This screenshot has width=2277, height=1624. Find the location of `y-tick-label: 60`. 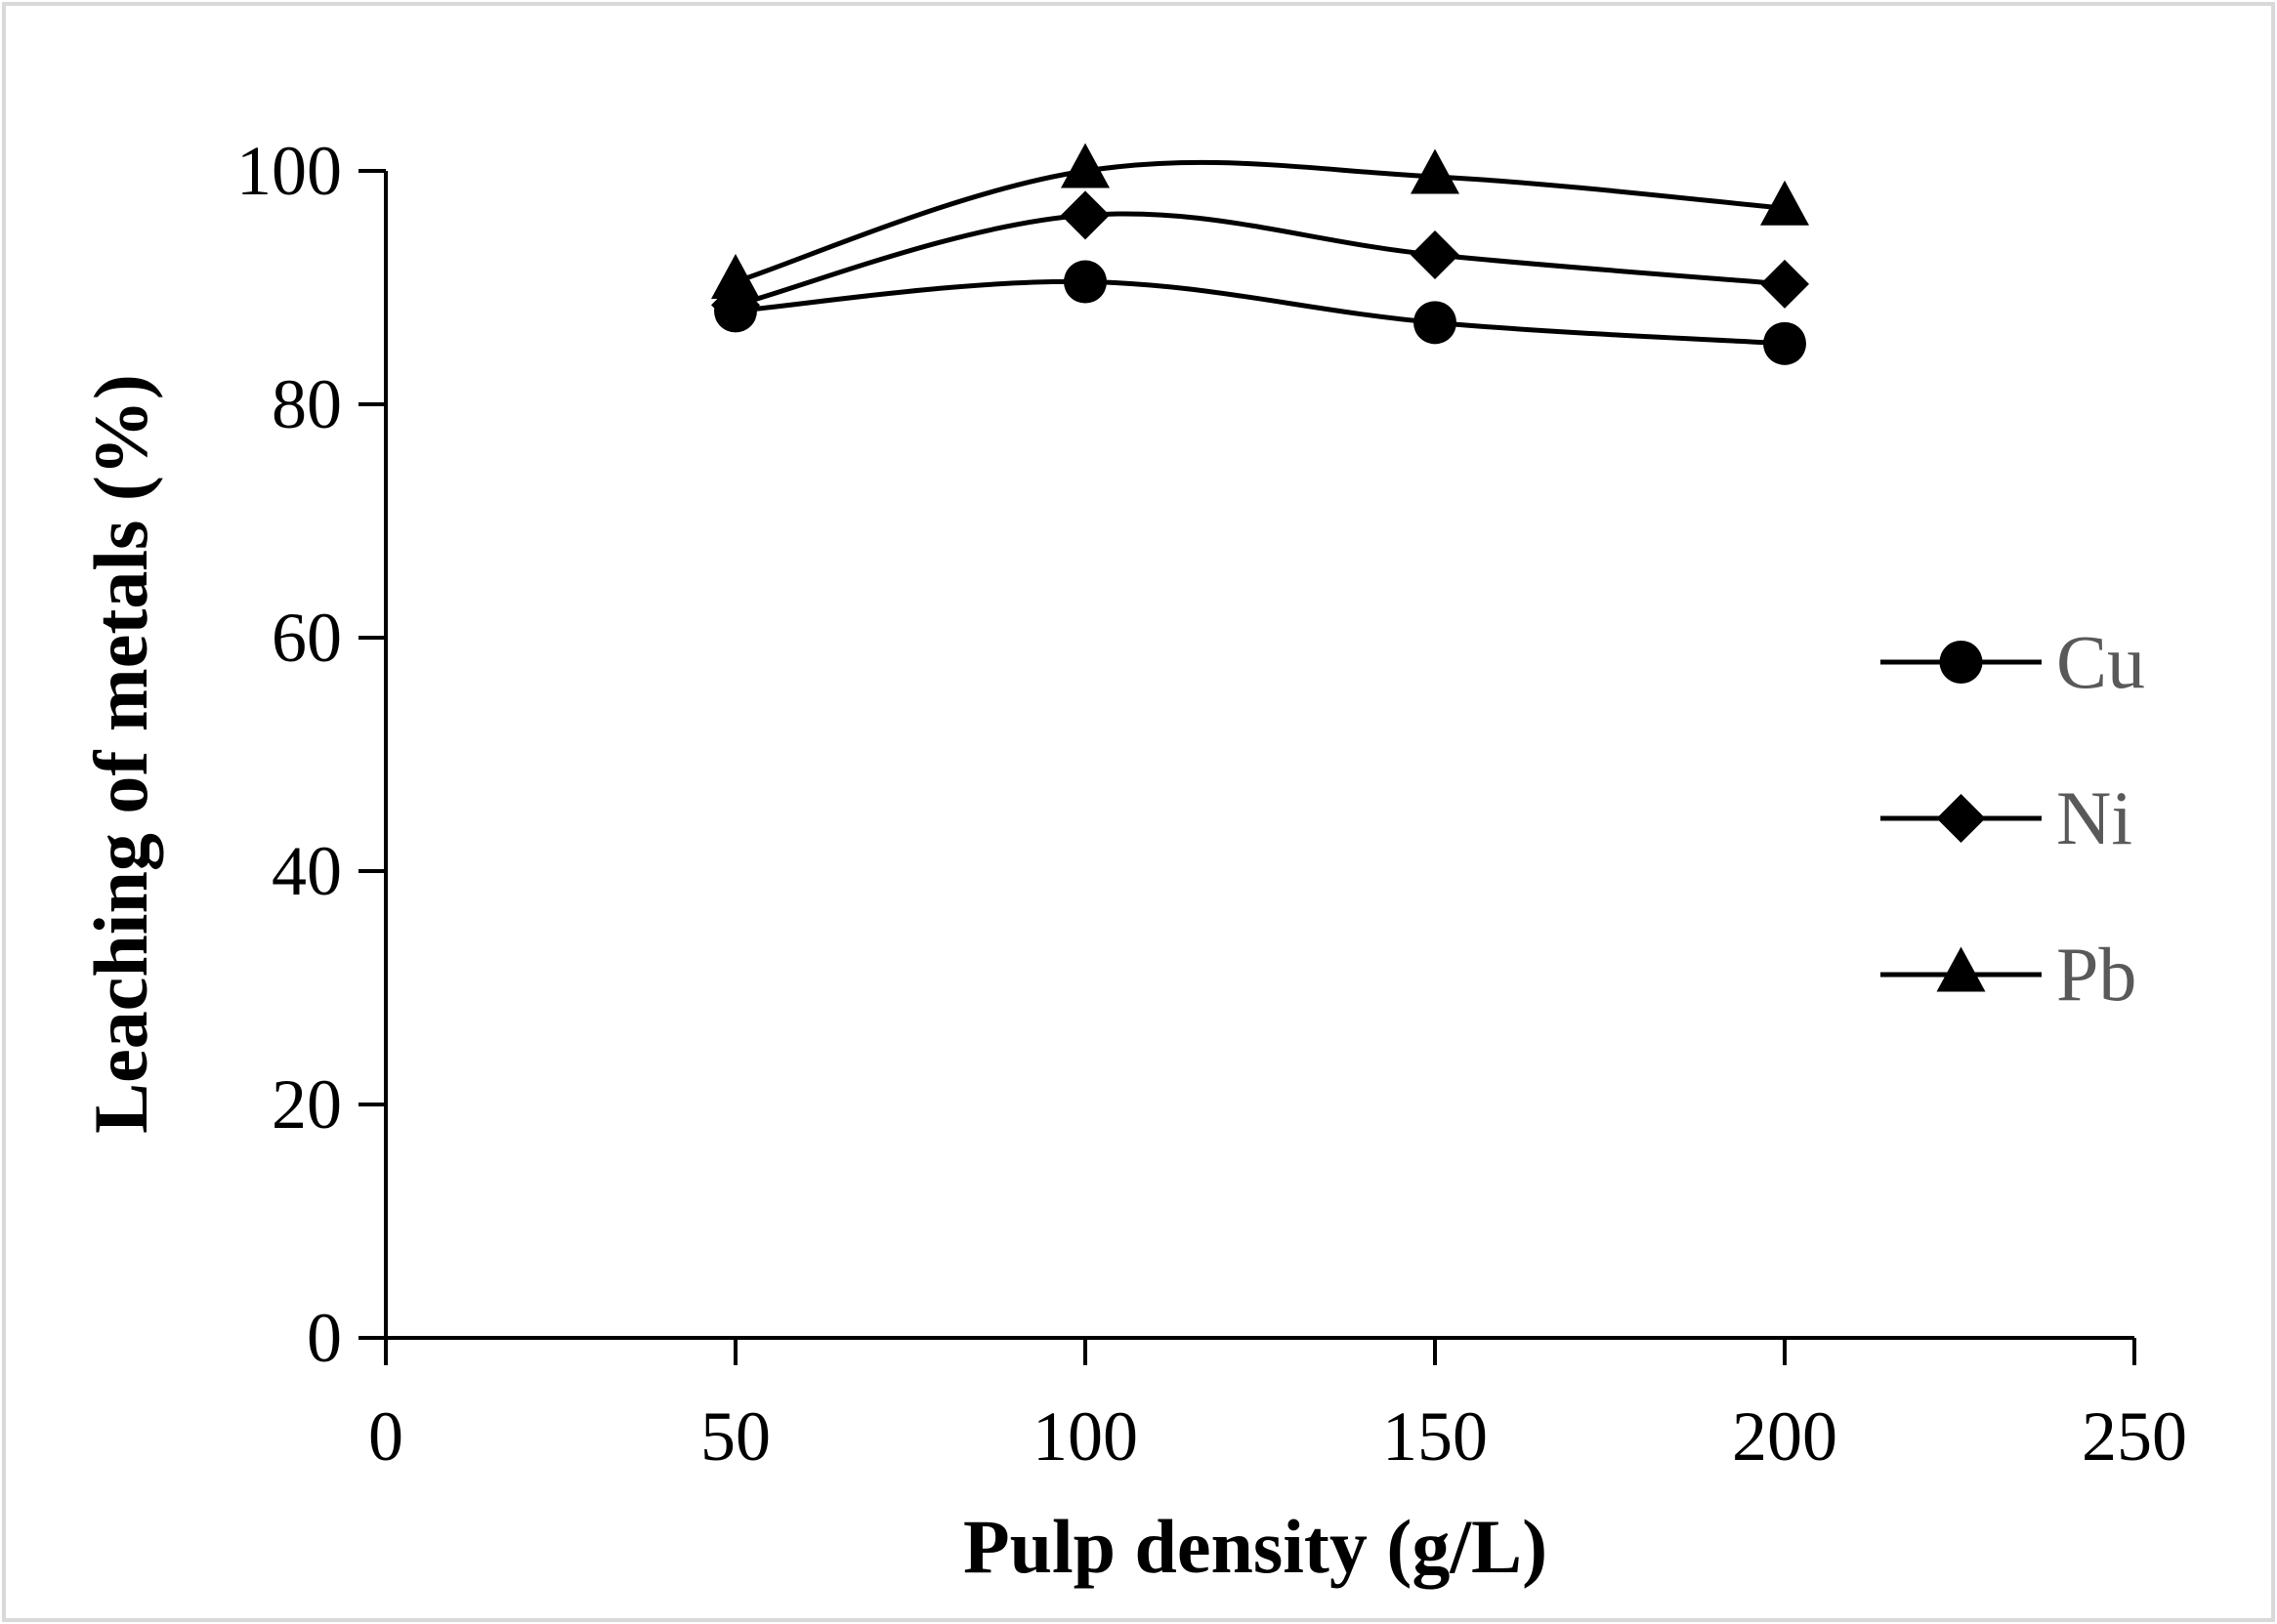

y-tick-label: 60 is located at coordinates (307, 638).